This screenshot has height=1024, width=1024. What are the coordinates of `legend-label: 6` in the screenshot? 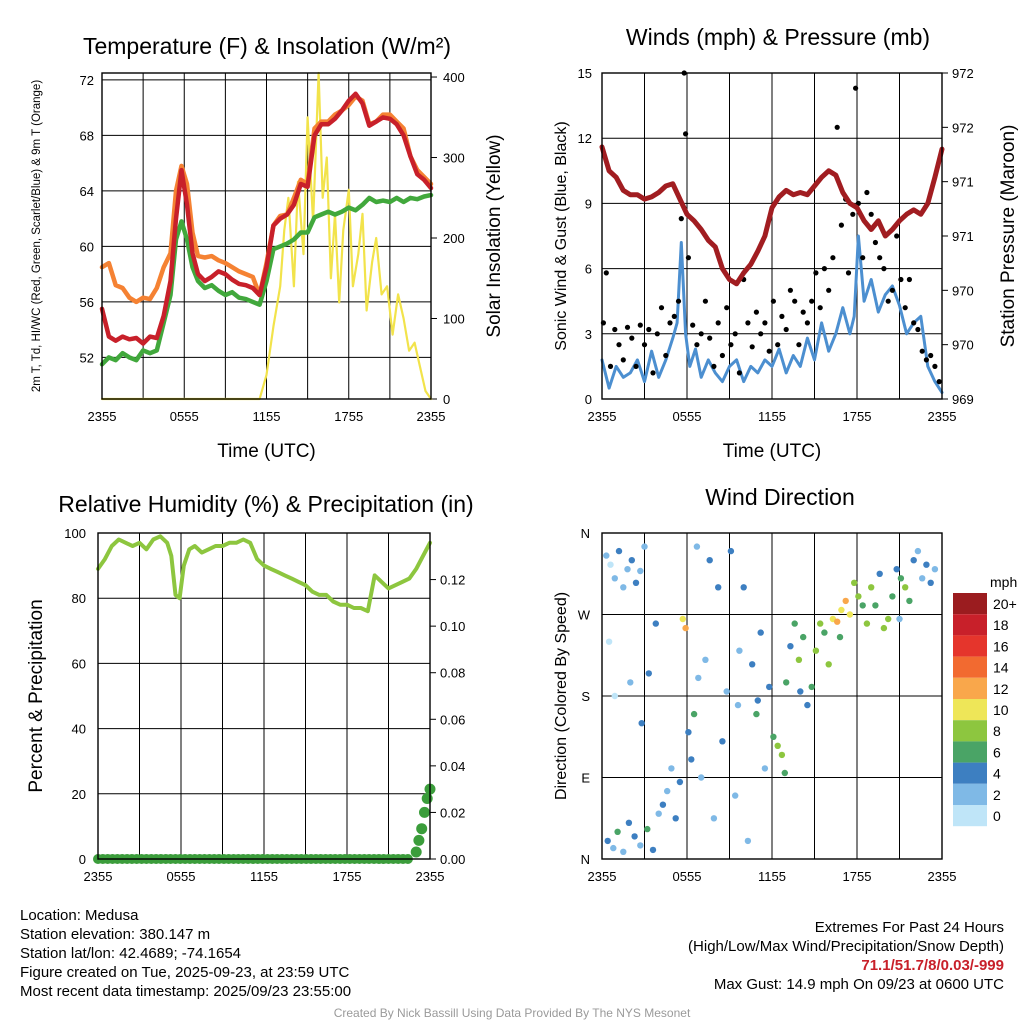 It's located at (997, 752).